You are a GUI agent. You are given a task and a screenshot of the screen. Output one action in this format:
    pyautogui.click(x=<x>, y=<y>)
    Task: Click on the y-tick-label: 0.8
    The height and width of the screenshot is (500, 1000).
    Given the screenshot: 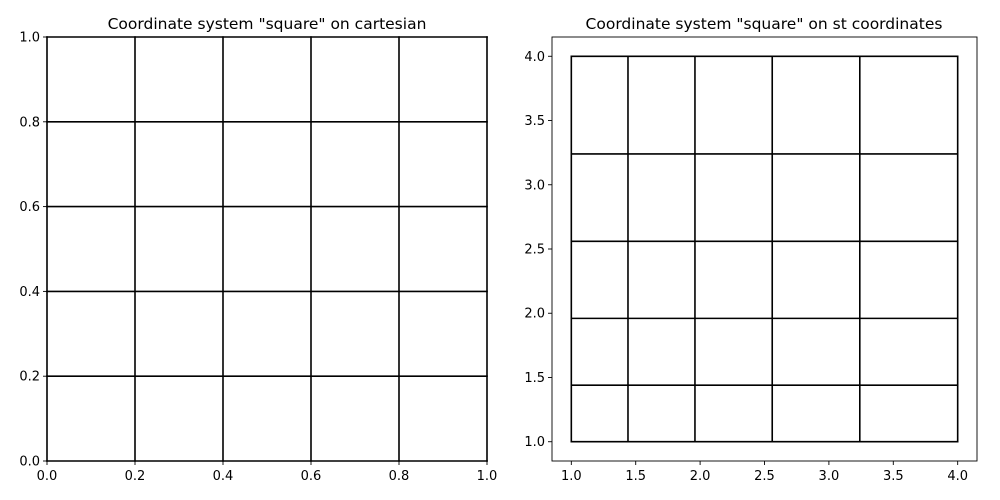 What is the action you would take?
    pyautogui.click(x=29, y=122)
    